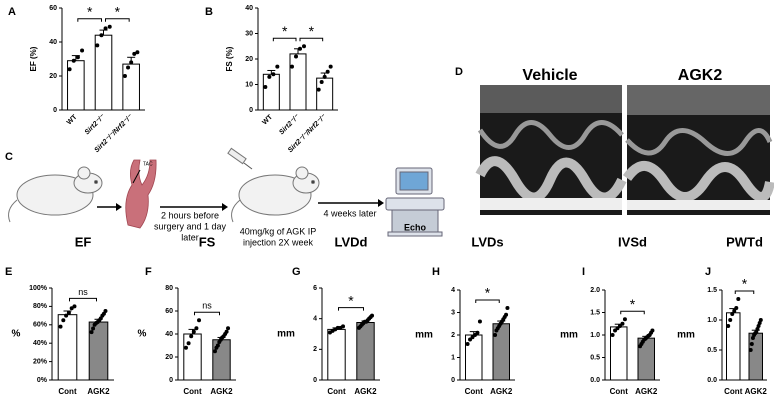  What do you see at coordinates (190, 215) in the screenshot?
I see `timing-line: 2 hours before` at bounding box center [190, 215].